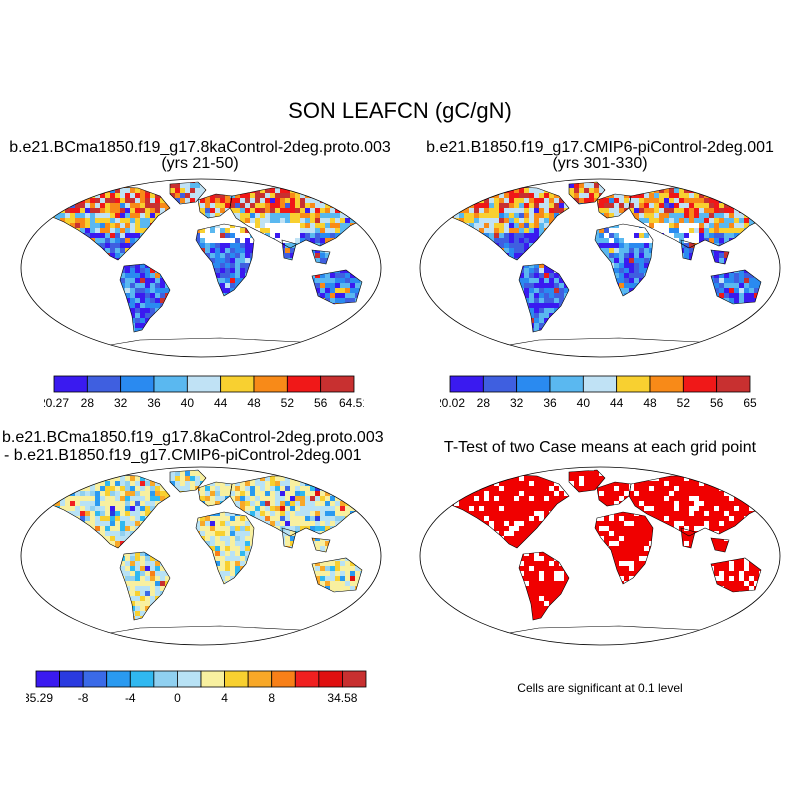 The width and height of the screenshot is (800, 800). I want to click on panel2-map, so click(600, 268).